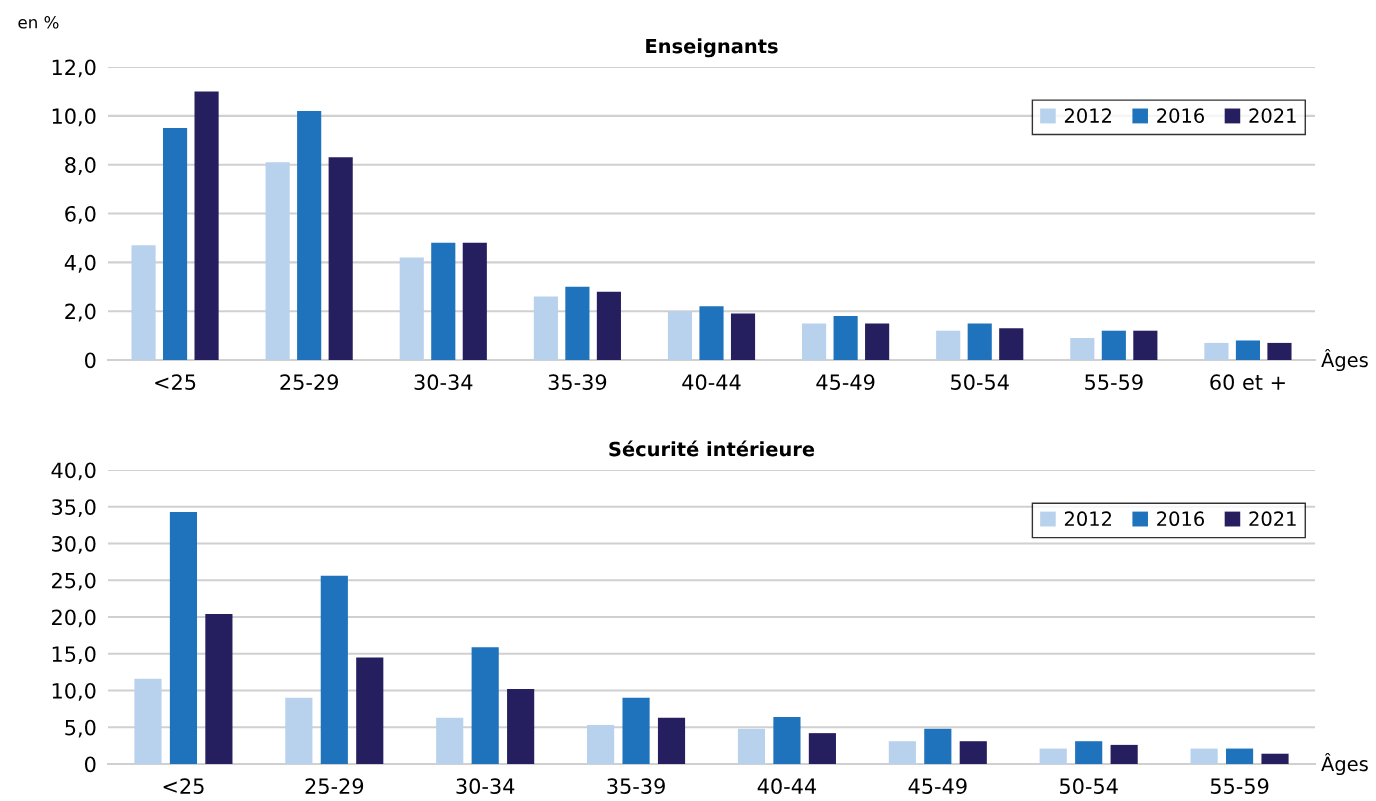  Describe the element at coordinates (73, 471) in the screenshot. I see `y-tick-label: 40,0` at that location.